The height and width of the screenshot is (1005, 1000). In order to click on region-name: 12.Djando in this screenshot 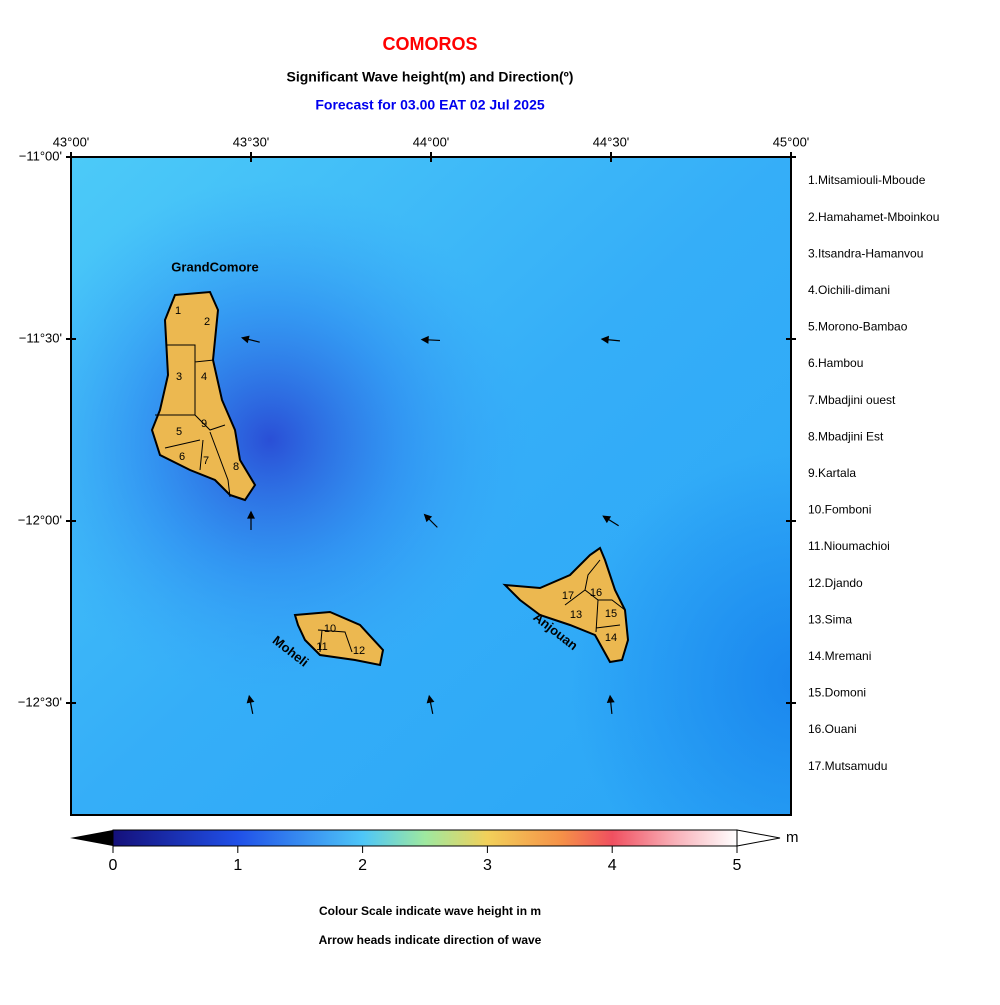, I will do `click(835, 583)`.